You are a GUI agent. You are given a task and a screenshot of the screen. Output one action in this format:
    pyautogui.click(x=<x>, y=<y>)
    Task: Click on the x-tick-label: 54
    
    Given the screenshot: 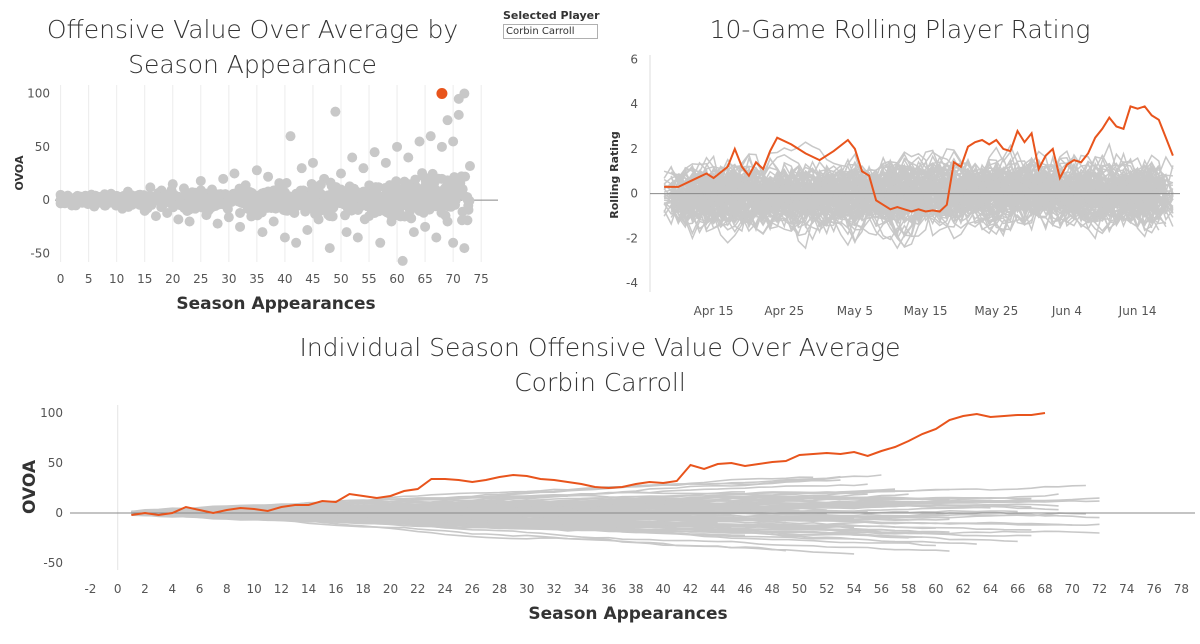 What is the action you would take?
    pyautogui.click(x=853, y=589)
    